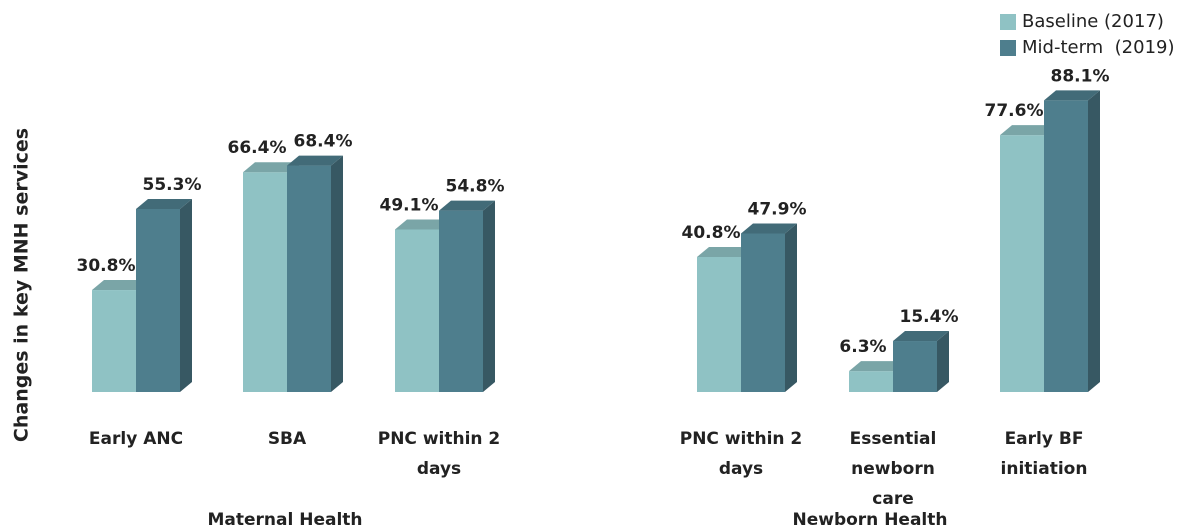 The height and width of the screenshot is (532, 1204). What do you see at coordinates (323, 142) in the screenshot?
I see `data-label: 68.4%` at bounding box center [323, 142].